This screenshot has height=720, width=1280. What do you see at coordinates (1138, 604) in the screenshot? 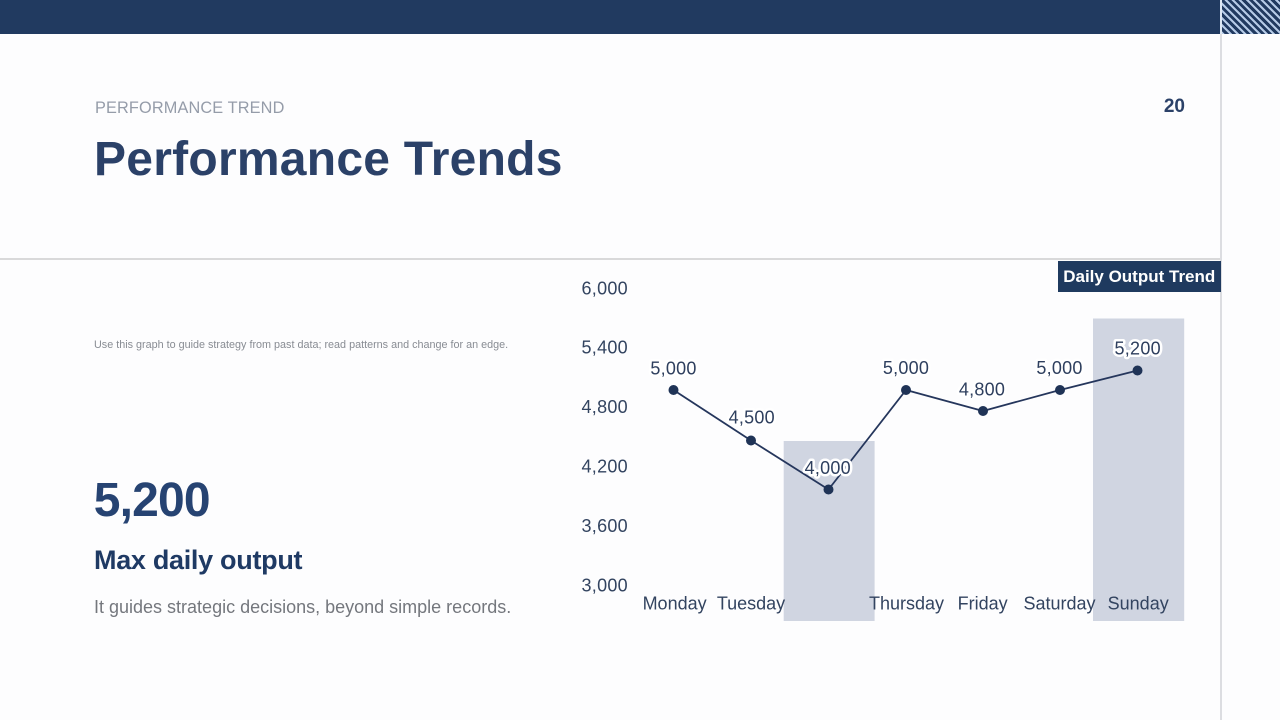
I see `svg-text: Sunday` at bounding box center [1138, 604].